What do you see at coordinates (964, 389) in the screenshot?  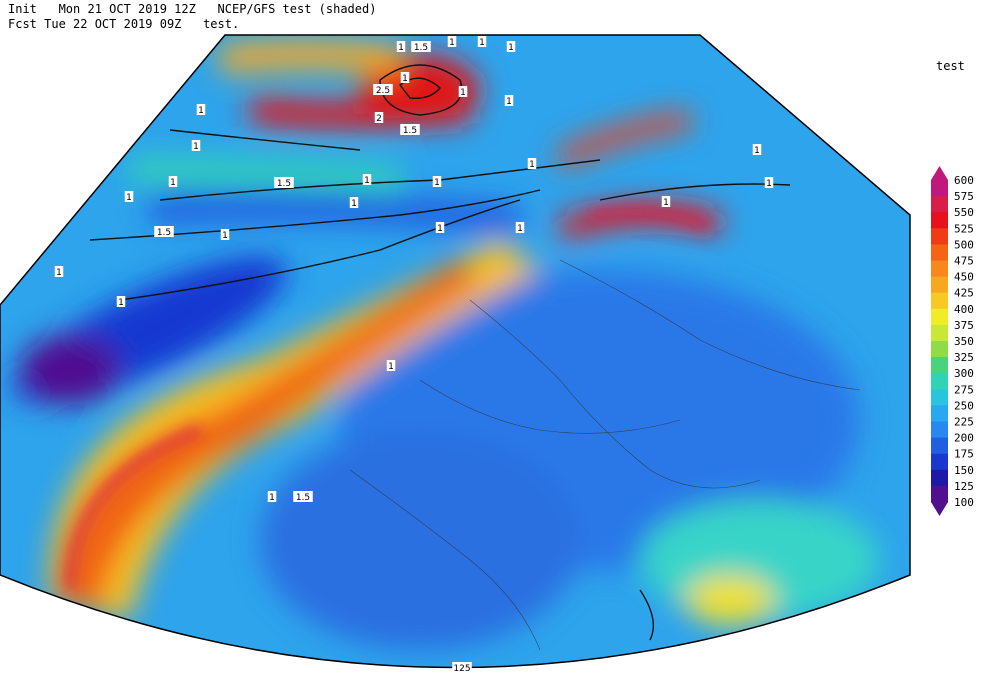 I see `colorbar-label: 275` at bounding box center [964, 389].